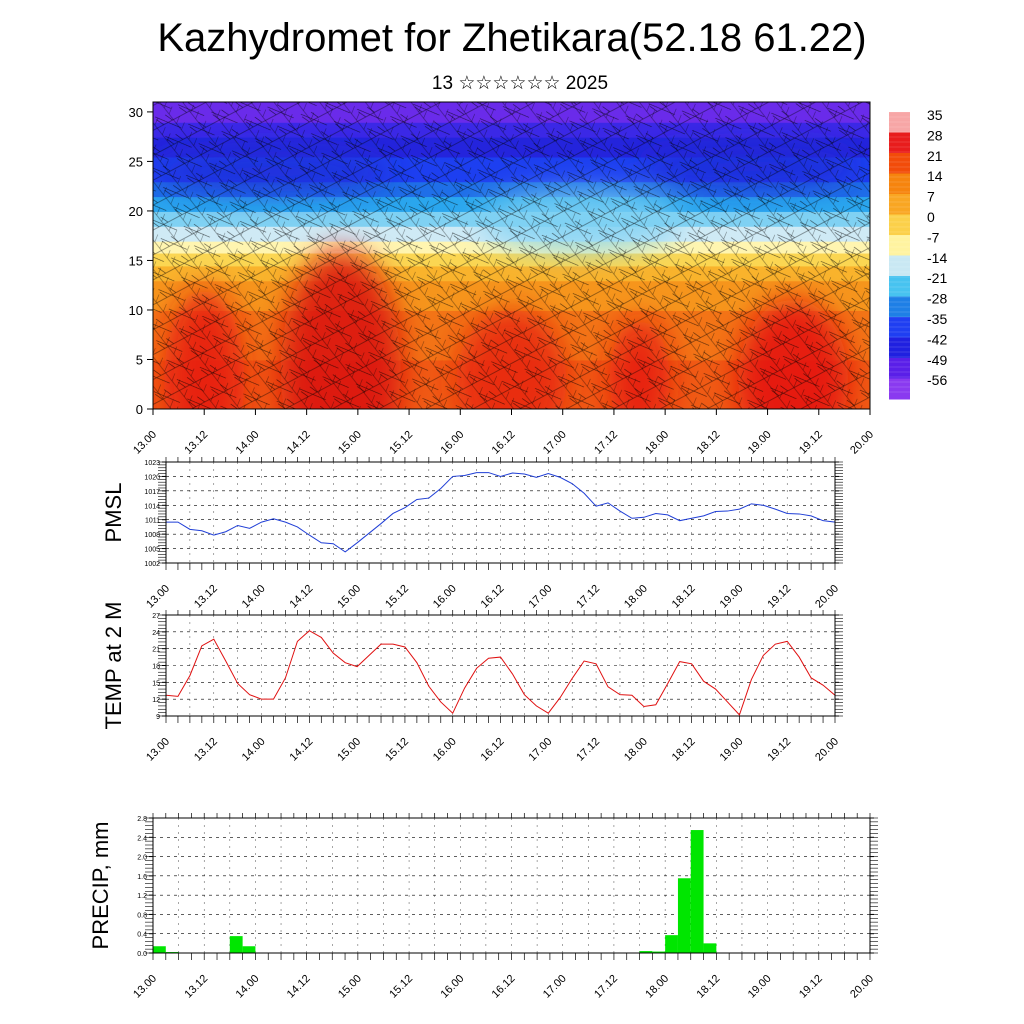  What do you see at coordinates (935, 135) in the screenshot?
I see `colorbar-label: 28` at bounding box center [935, 135].